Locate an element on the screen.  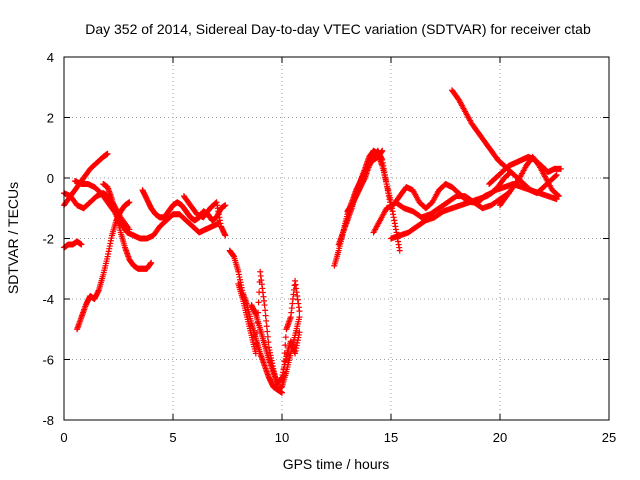
y-axis-label: SDTVAR / TECUs is located at coordinates (13, 238).